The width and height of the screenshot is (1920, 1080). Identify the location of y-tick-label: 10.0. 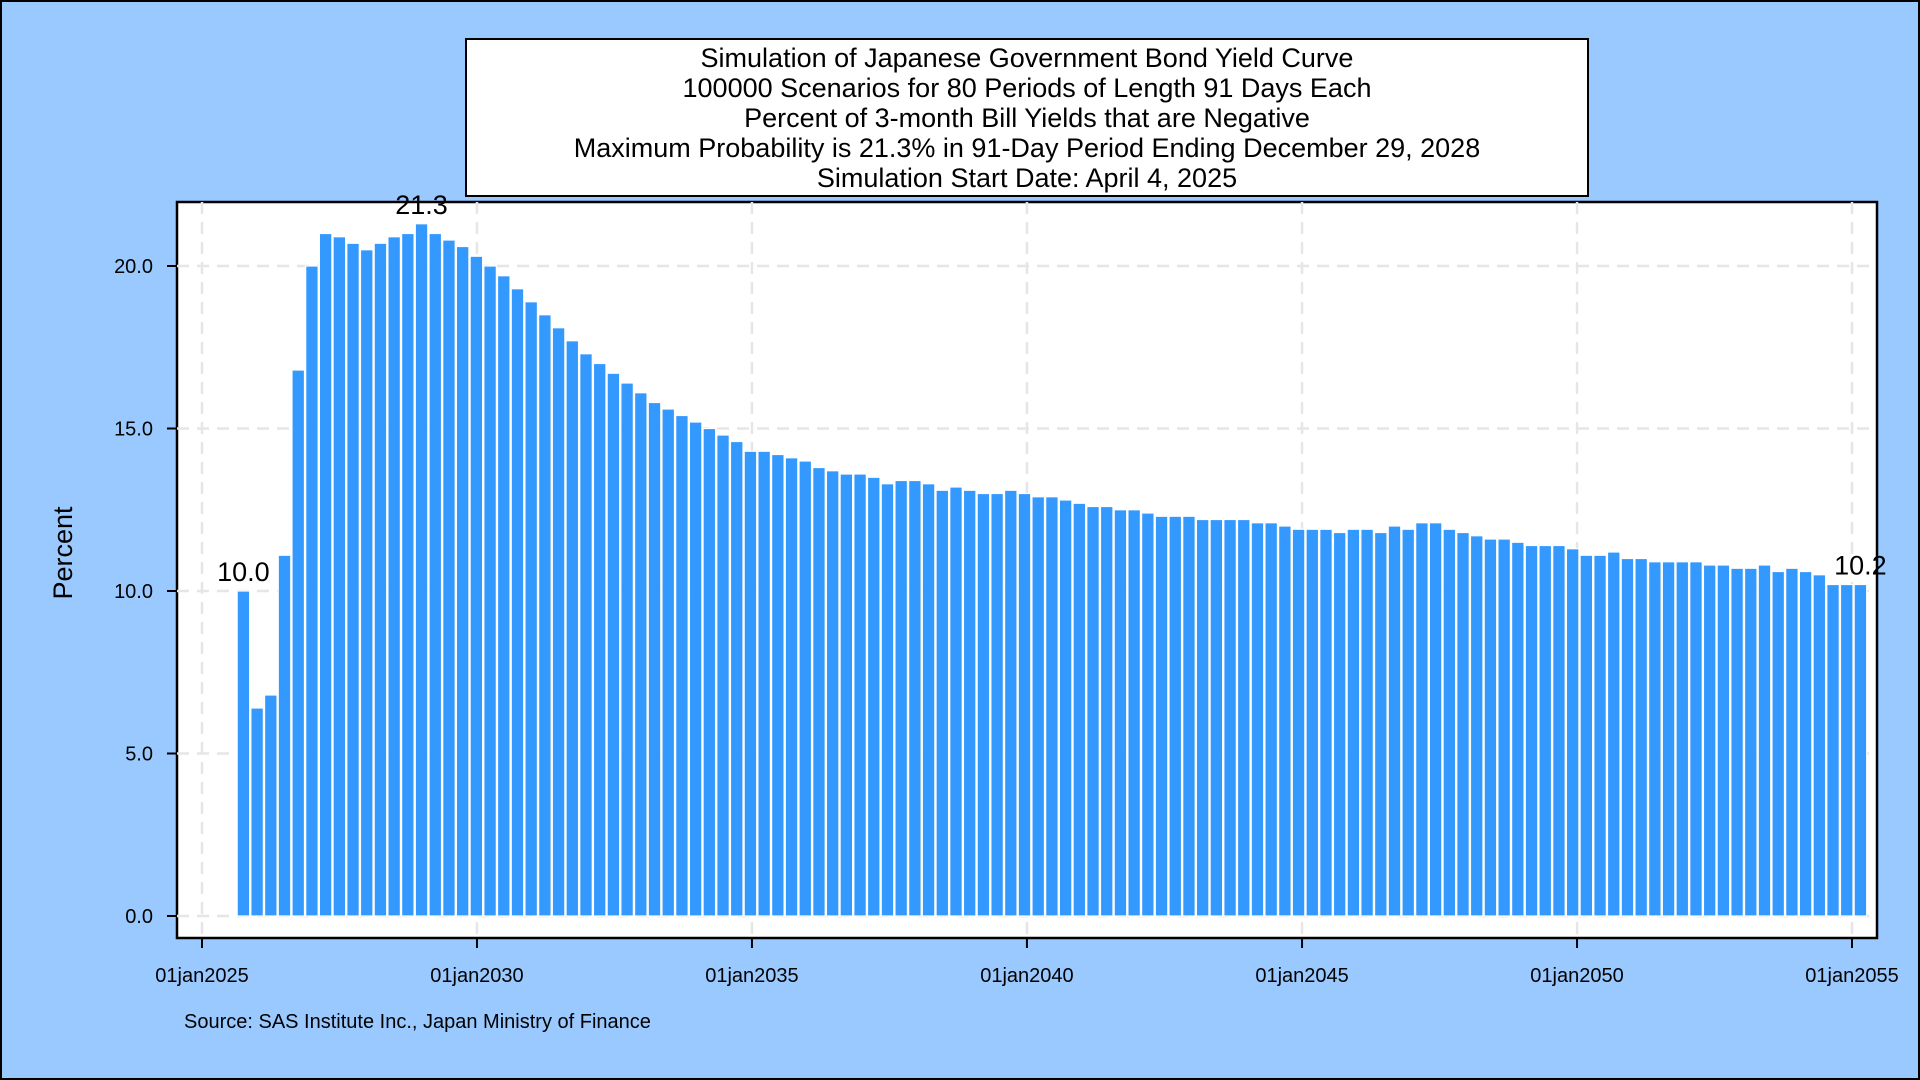
(133, 592).